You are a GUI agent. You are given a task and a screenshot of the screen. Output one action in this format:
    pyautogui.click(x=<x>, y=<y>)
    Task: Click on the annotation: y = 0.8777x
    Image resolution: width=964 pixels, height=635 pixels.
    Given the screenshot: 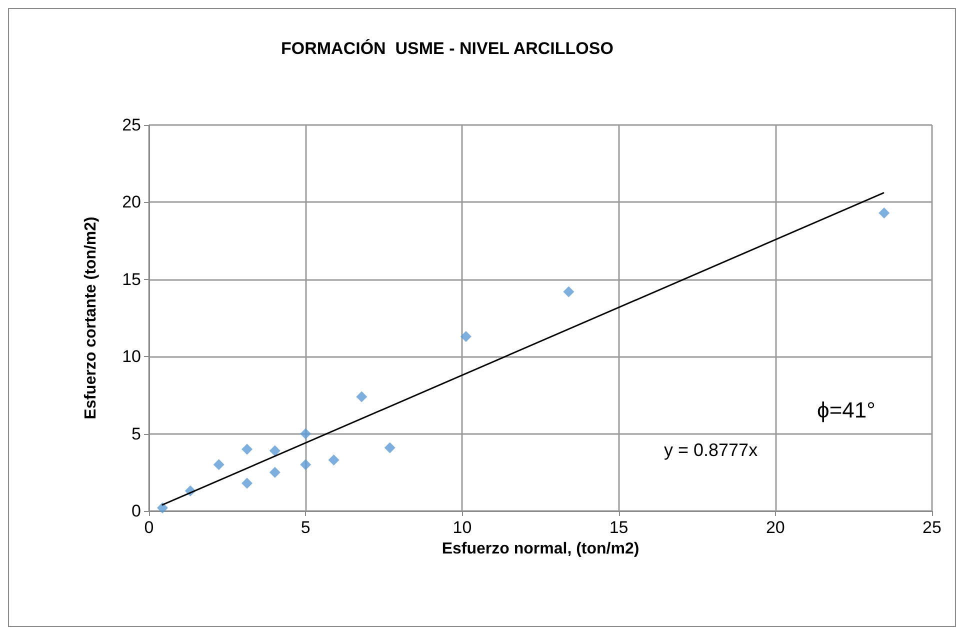 What is the action you would take?
    pyautogui.click(x=711, y=450)
    